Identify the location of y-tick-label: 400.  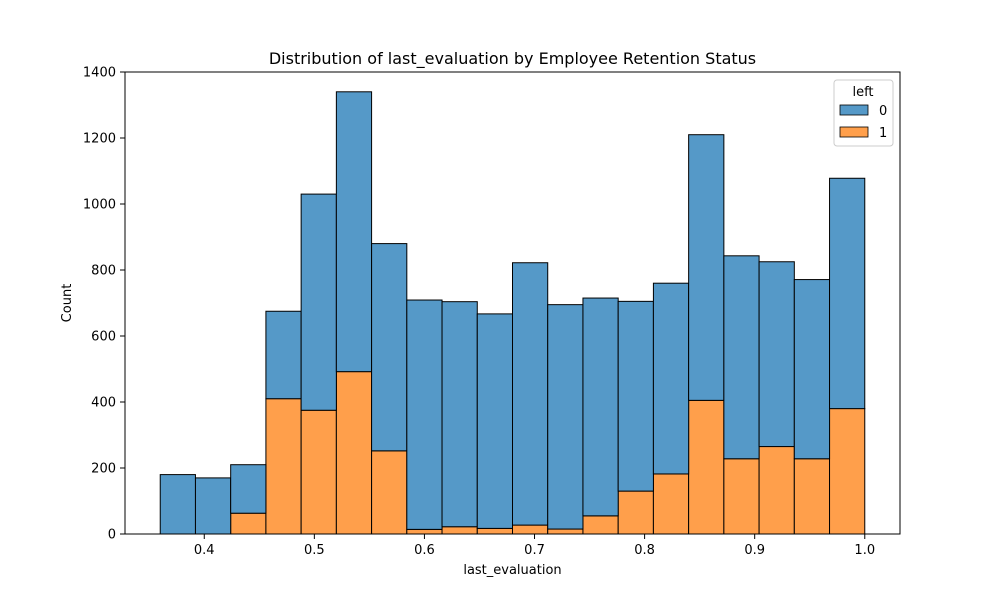
(103, 403).